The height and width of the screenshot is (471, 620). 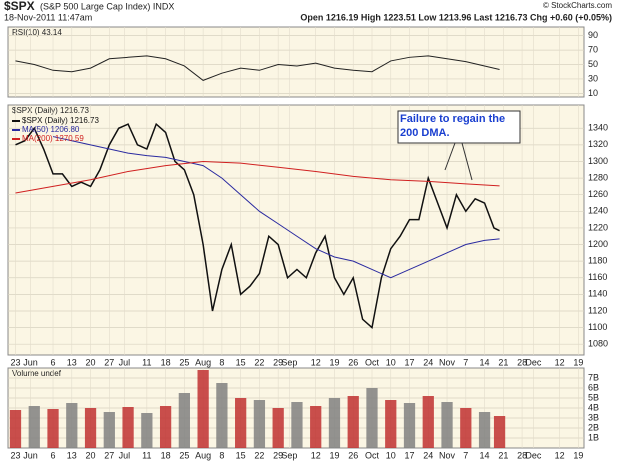 I want to click on y-tick-label: 3B, so click(x=593, y=417).